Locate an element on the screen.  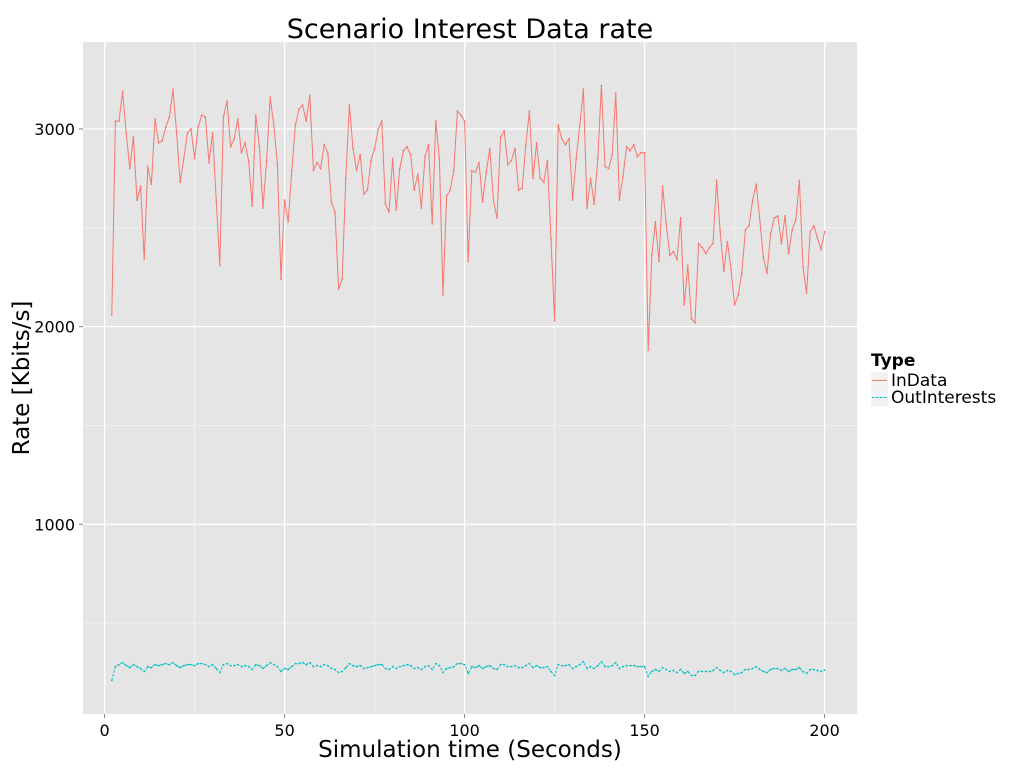
legend-title: Type is located at coordinates (893, 361).